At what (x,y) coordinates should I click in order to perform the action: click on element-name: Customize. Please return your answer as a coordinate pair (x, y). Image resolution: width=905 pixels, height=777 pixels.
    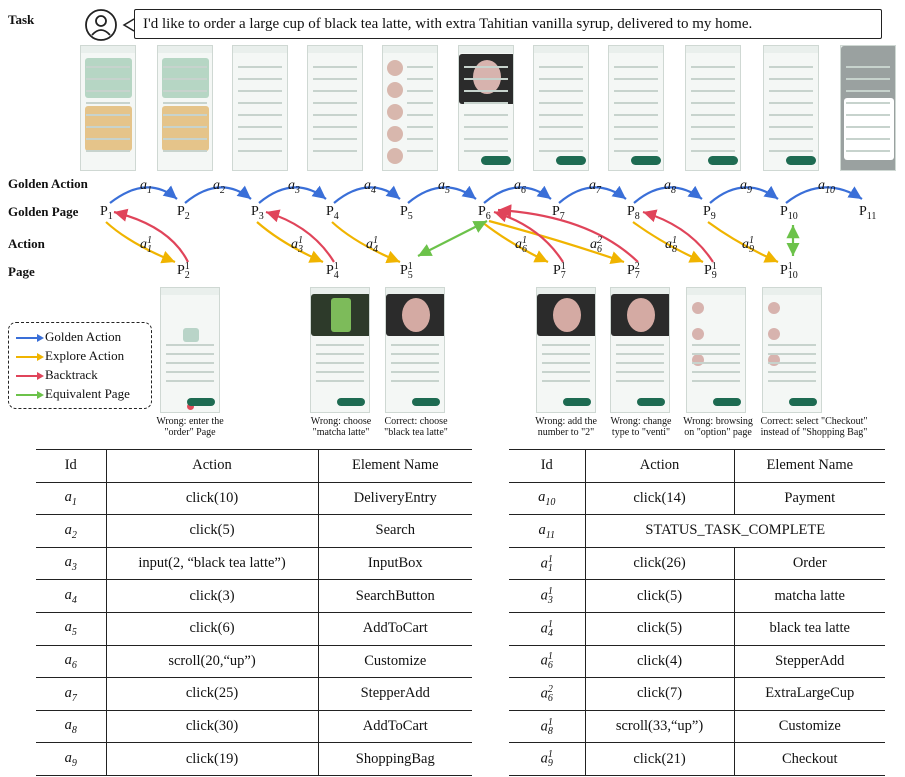
    Looking at the image, I should click on (809, 726).